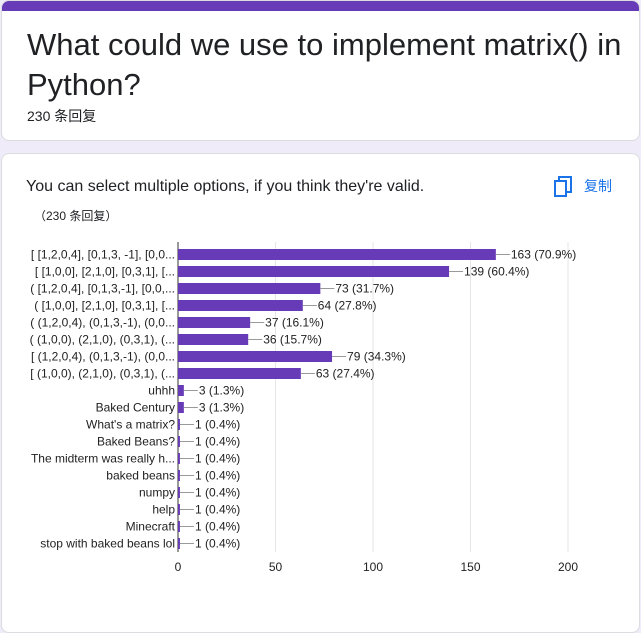 The width and height of the screenshot is (641, 633). Describe the element at coordinates (140, 476) in the screenshot. I see `category-label: baked beans` at that location.